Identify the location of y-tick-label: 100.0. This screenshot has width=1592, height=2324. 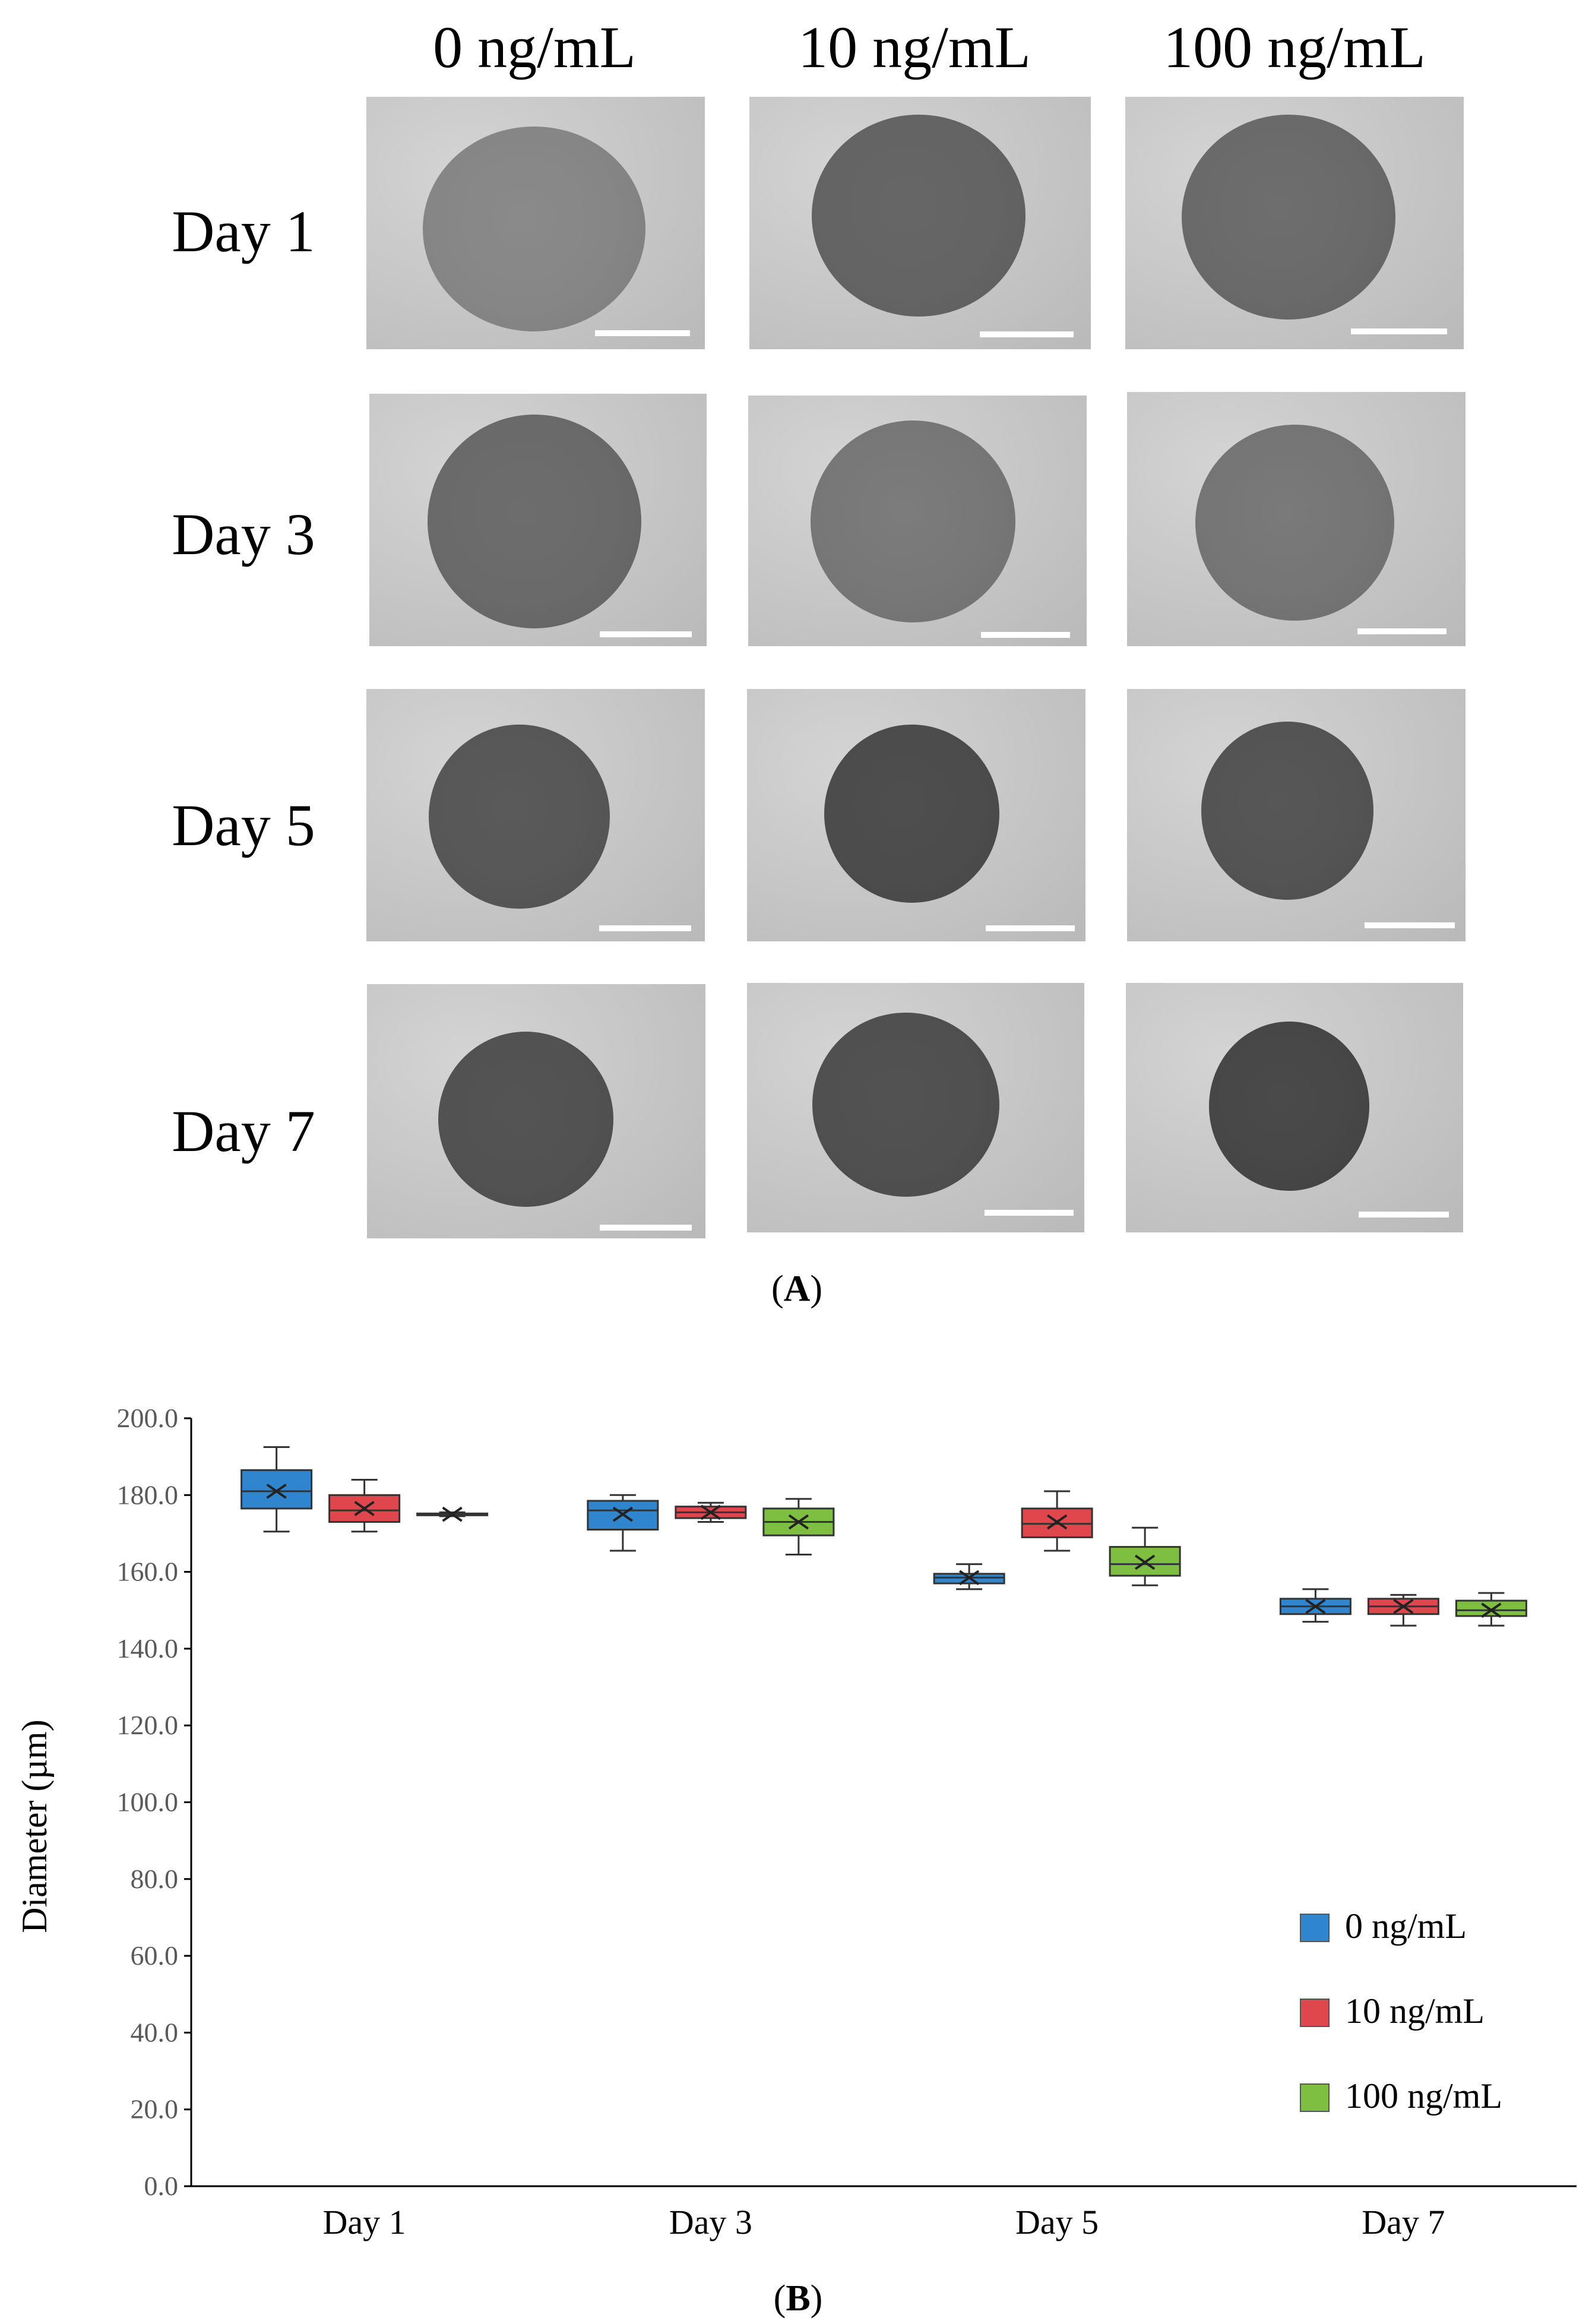
(148, 1802).